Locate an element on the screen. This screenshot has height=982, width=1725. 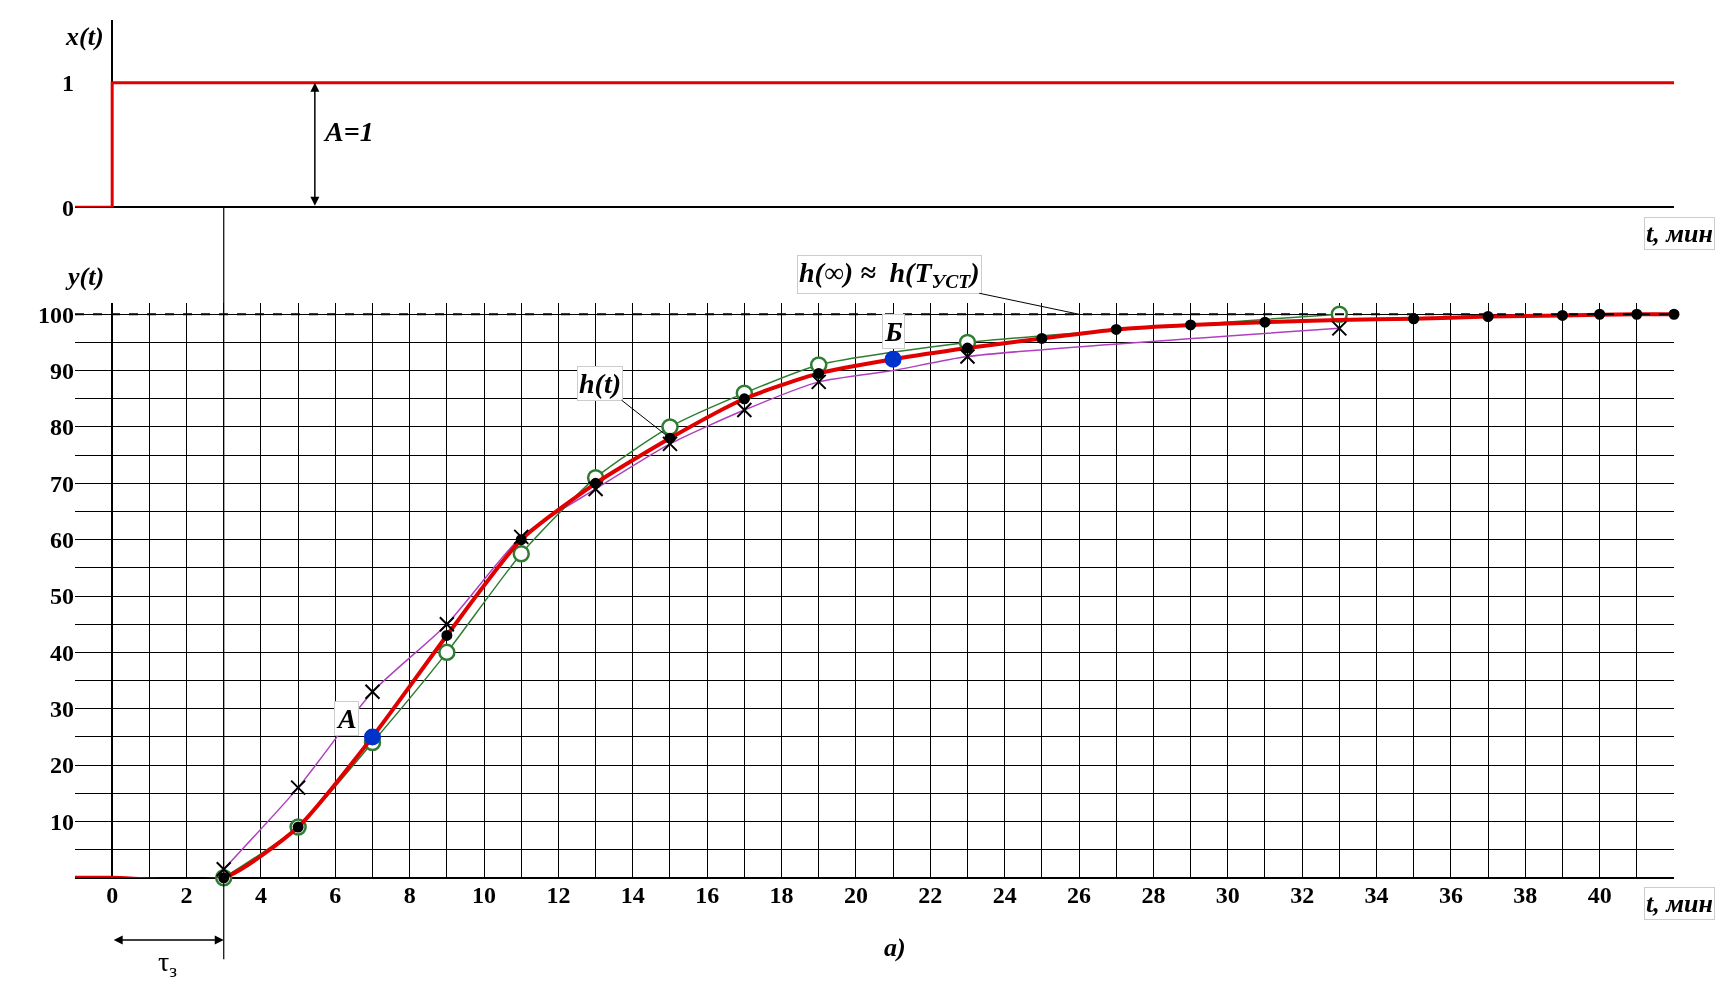
x-tick-label: 38 is located at coordinates (1525, 894).